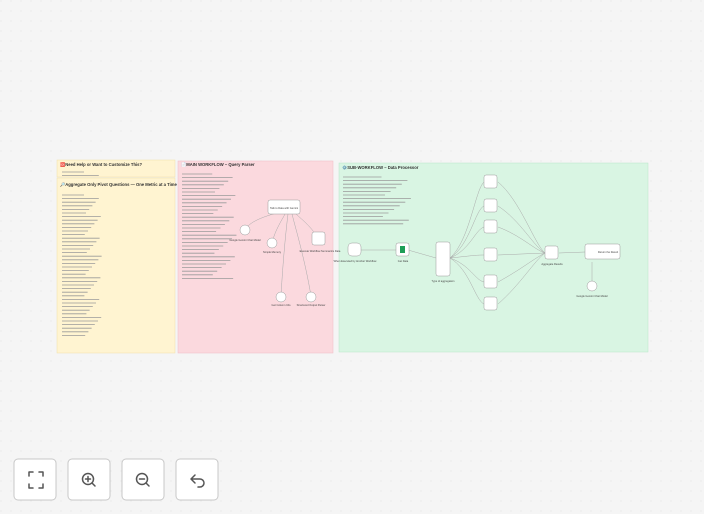 The image size is (704, 514). What do you see at coordinates (318, 238) in the screenshot?
I see `workflow-node` at bounding box center [318, 238].